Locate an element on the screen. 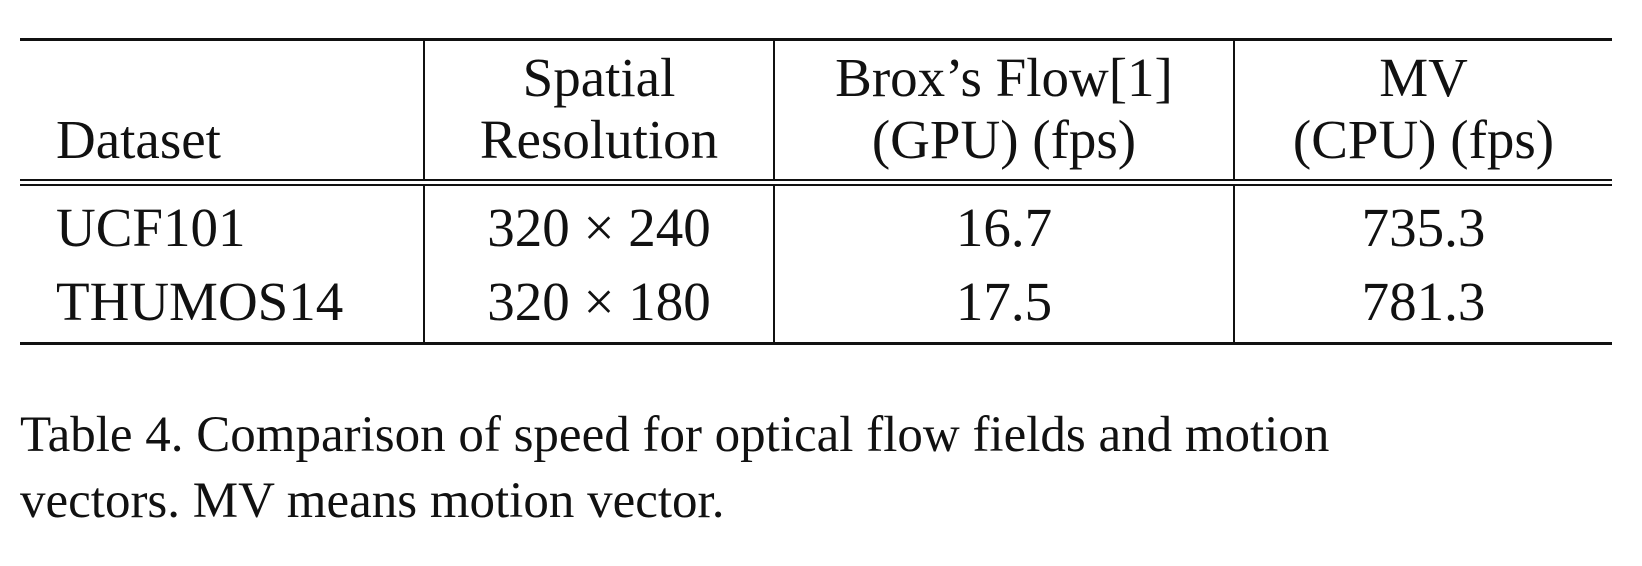 This screenshot has width=1642, height=566. header-mv: MV (CPU) (fps) is located at coordinates (1422, 112).